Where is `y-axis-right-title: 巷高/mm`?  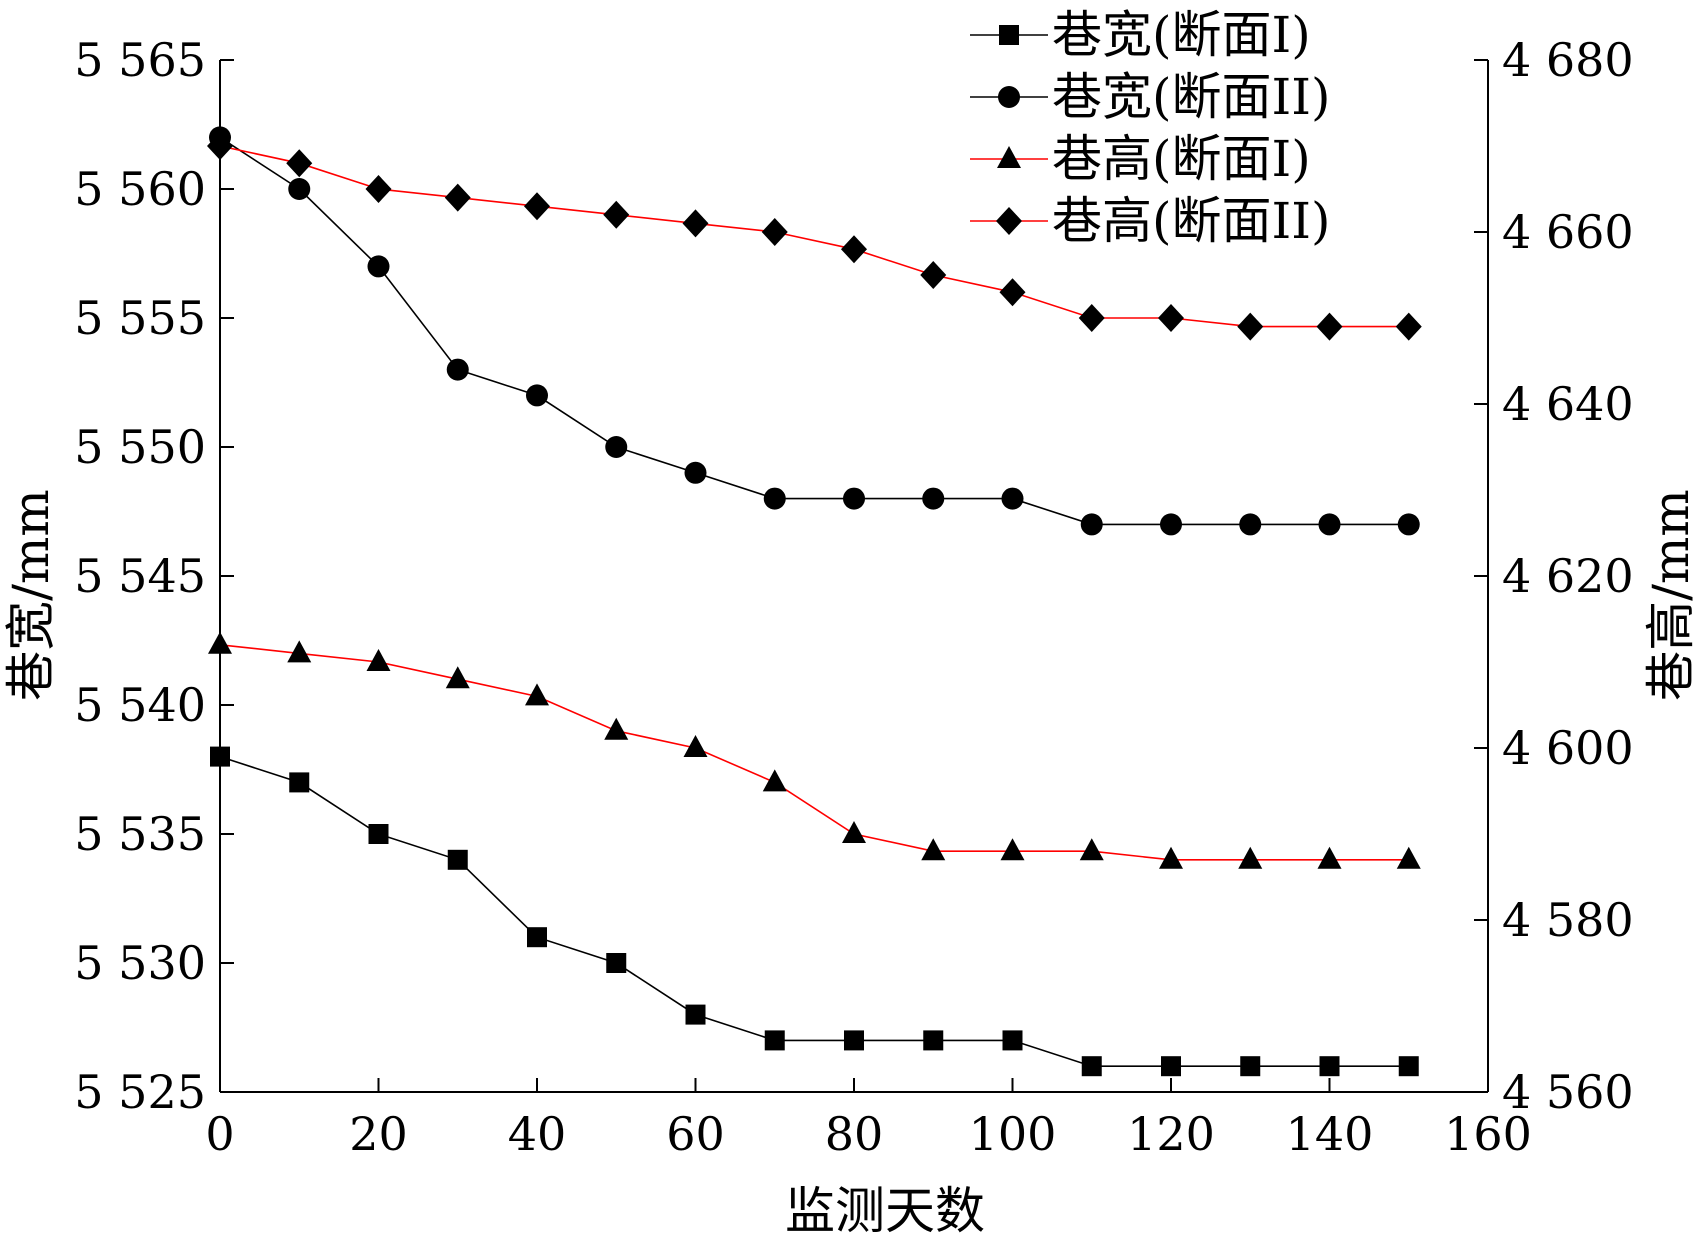 y-axis-right-title: 巷高/mm is located at coordinates (1671, 595).